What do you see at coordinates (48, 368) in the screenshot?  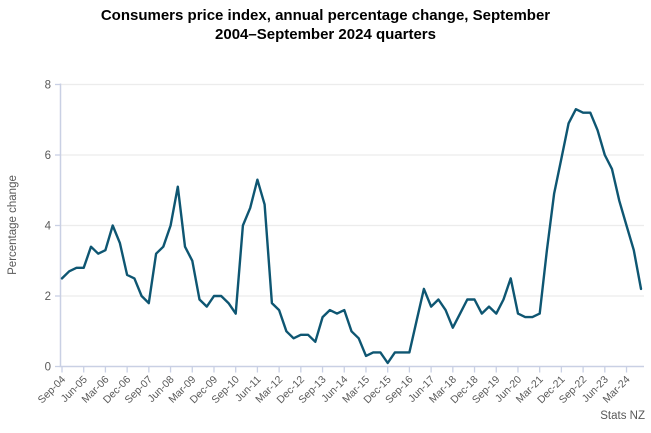 I see `y-tick-label-0: 0` at bounding box center [48, 368].